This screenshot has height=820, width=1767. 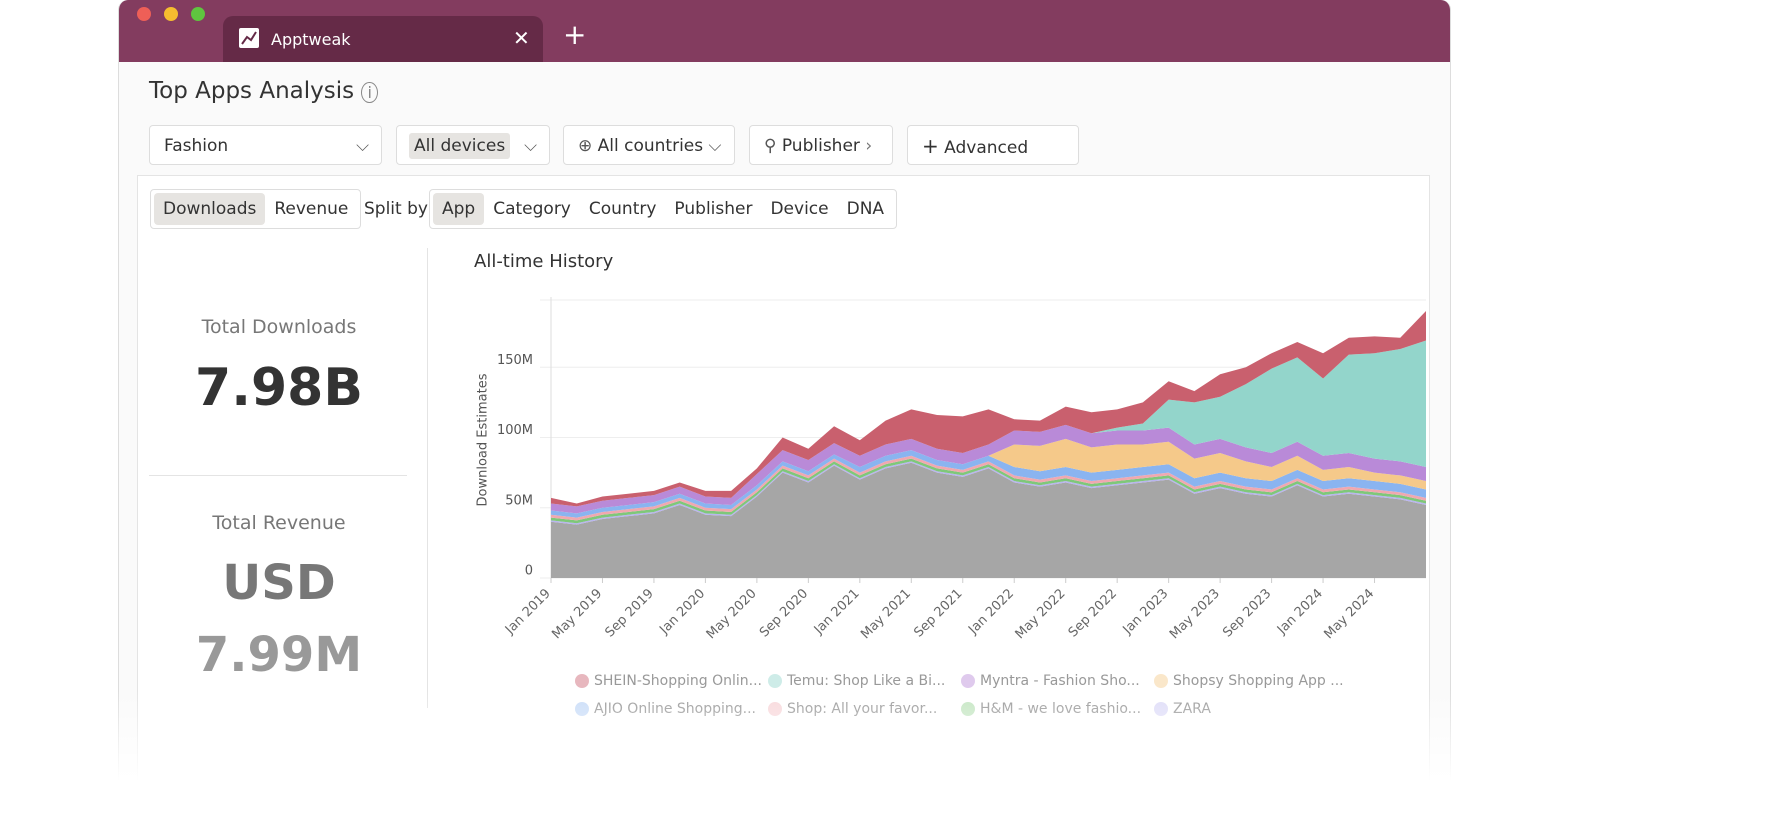 I want to click on filter-category: Fashion ⌵, so click(x=265, y=145).